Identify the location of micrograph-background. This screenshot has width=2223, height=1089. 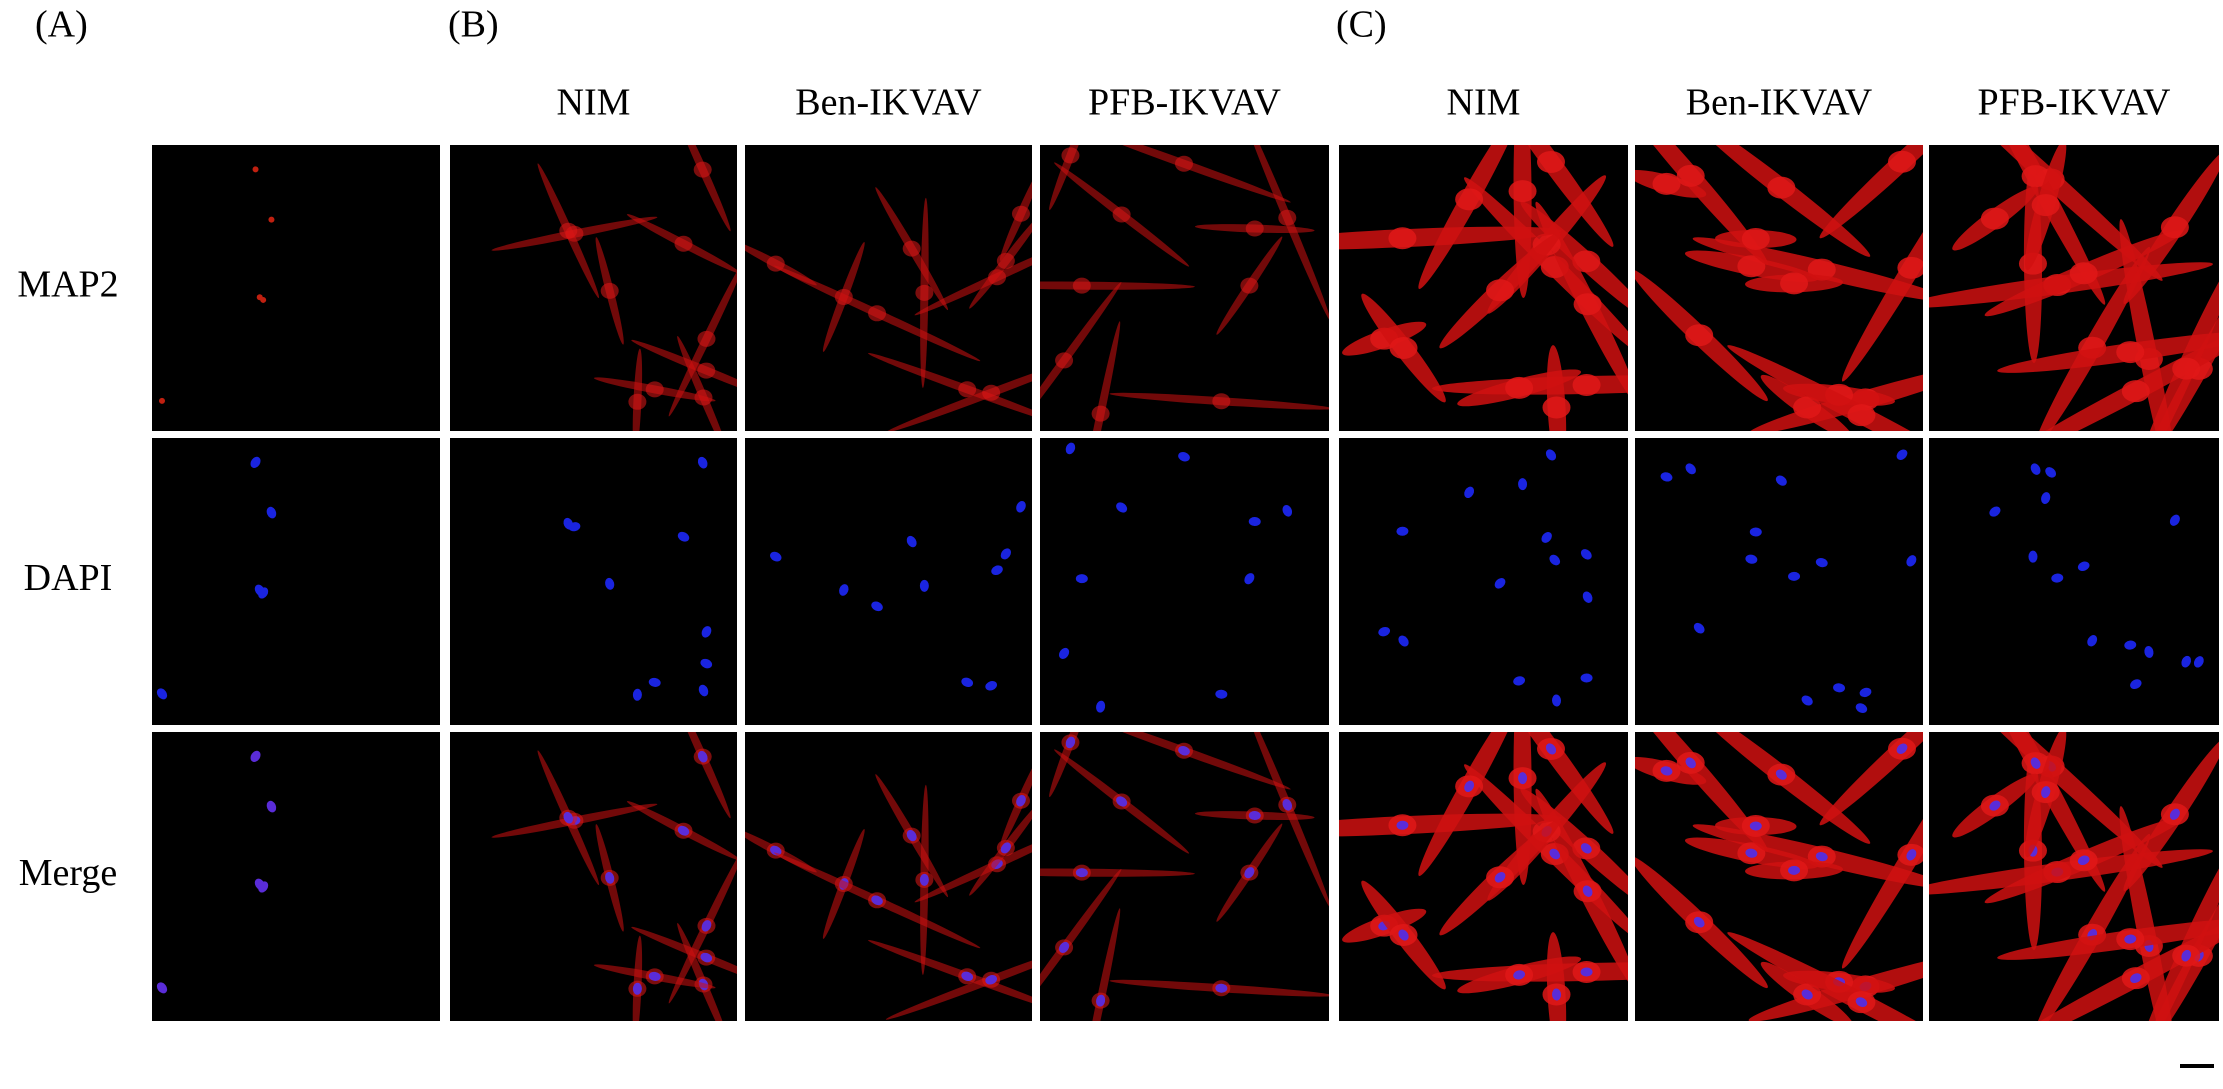
(1483, 581).